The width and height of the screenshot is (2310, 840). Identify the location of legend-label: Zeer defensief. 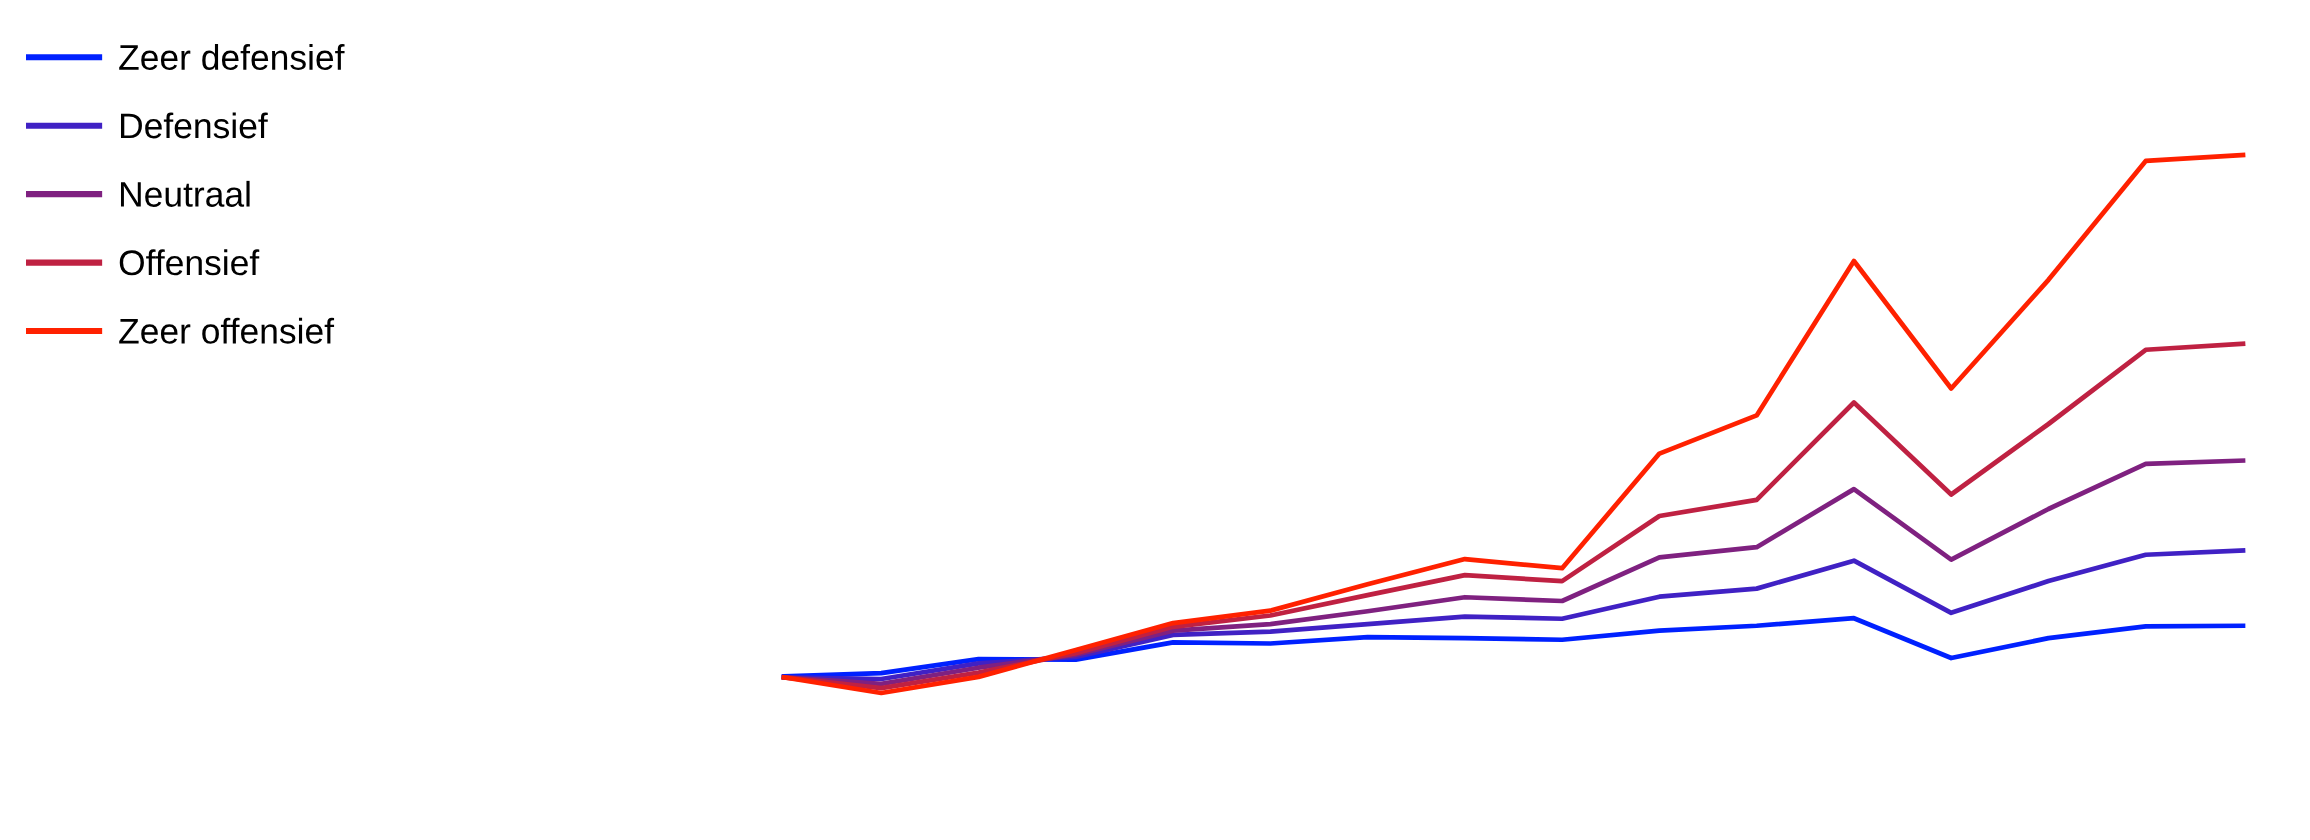
(232, 57).